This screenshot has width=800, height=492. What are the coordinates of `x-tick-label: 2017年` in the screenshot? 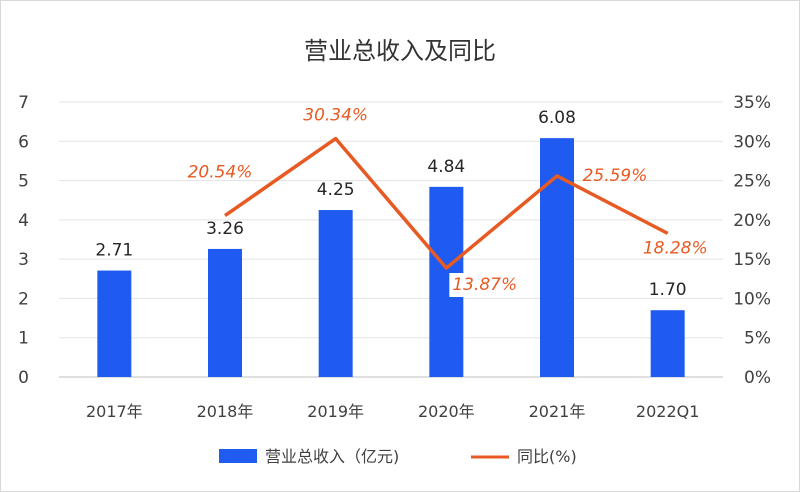 It's located at (114, 411).